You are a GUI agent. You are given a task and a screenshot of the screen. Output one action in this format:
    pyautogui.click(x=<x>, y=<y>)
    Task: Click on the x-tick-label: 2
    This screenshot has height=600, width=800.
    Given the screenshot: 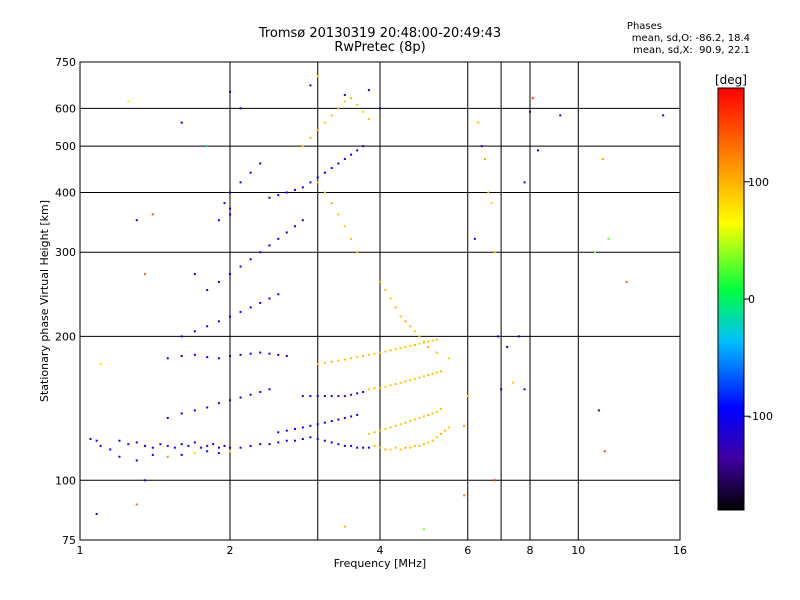 What is the action you would take?
    pyautogui.click(x=230, y=550)
    